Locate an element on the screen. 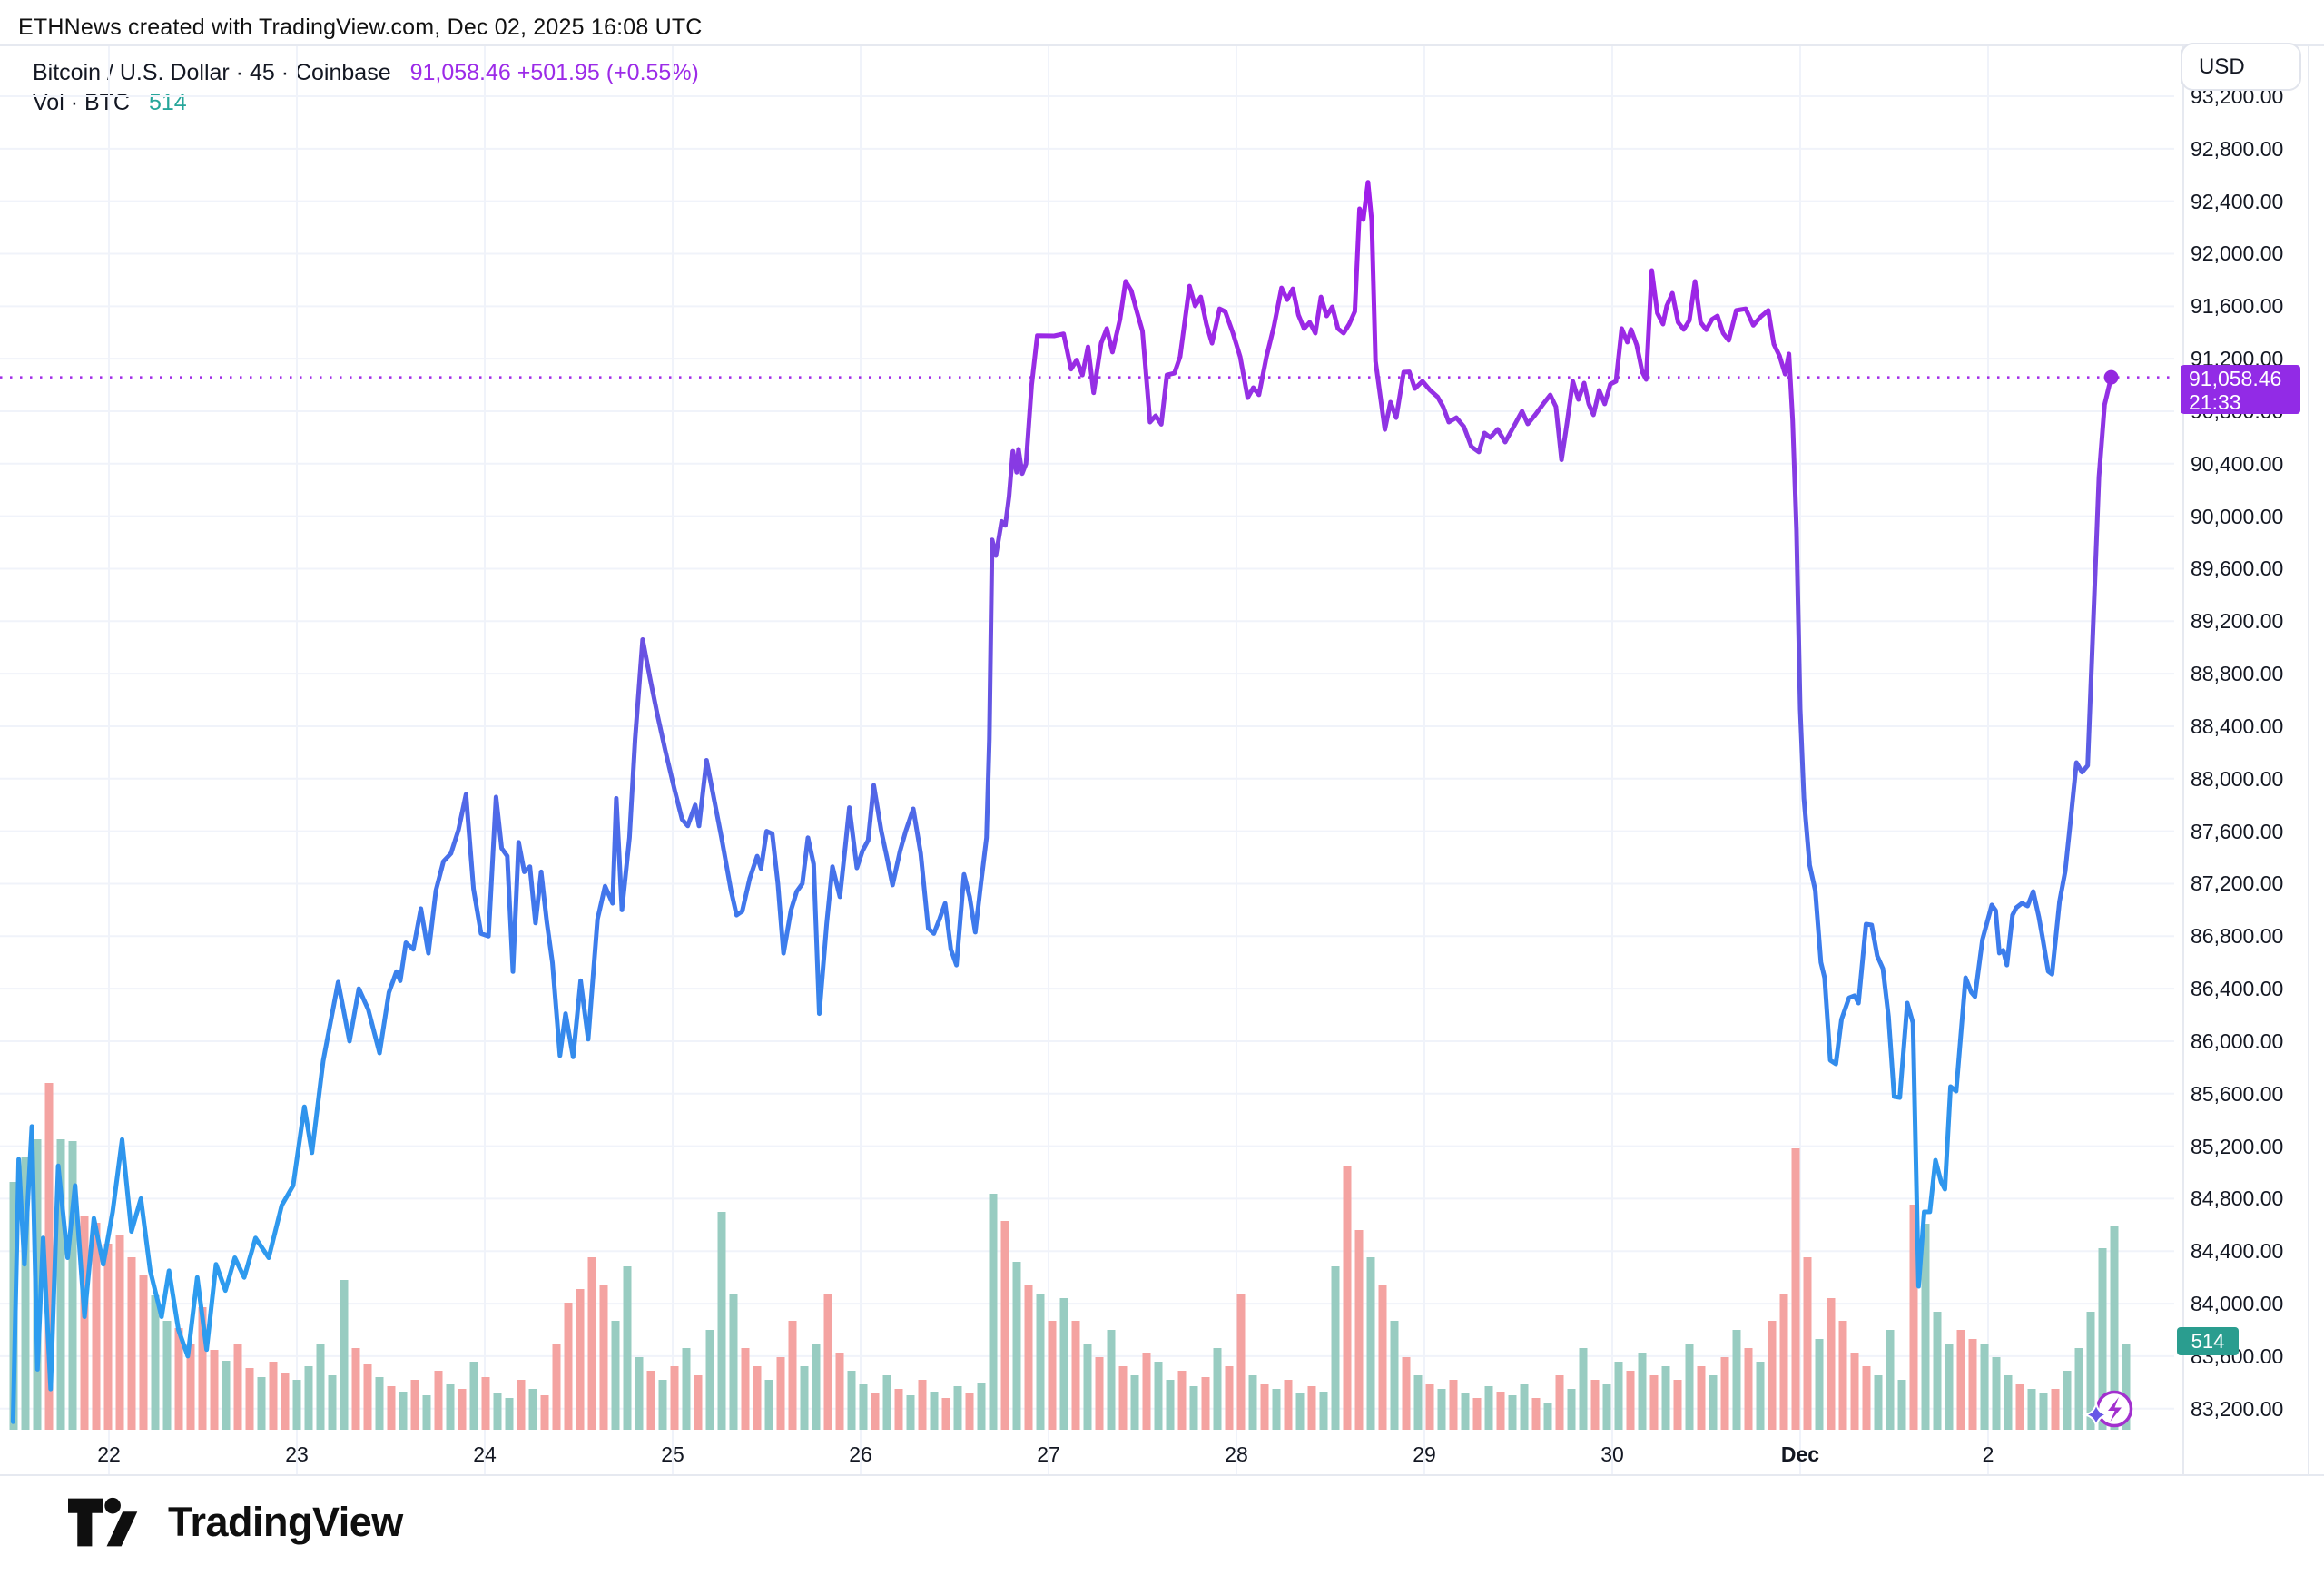 This screenshot has height=1575, width=2324. symbol-title: Bitcoin / U.S. Dollar · 45 · Coinbase is located at coordinates (212, 72).